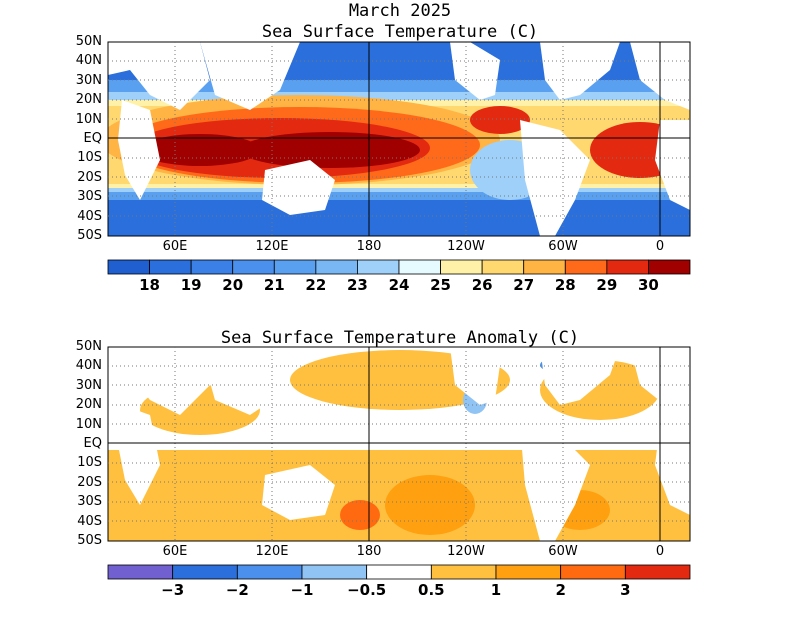  I want to click on colorbar-label: −3, so click(173, 590).